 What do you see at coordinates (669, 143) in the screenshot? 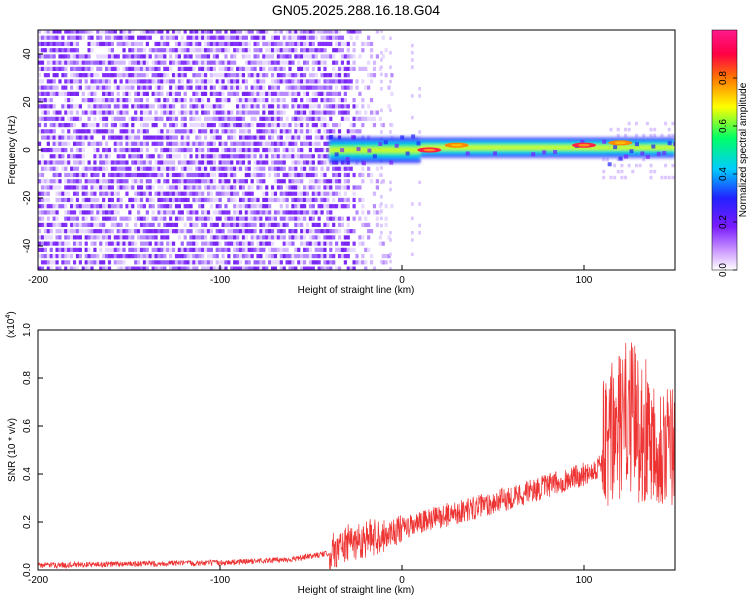
I see `signal-band-speck` at bounding box center [669, 143].